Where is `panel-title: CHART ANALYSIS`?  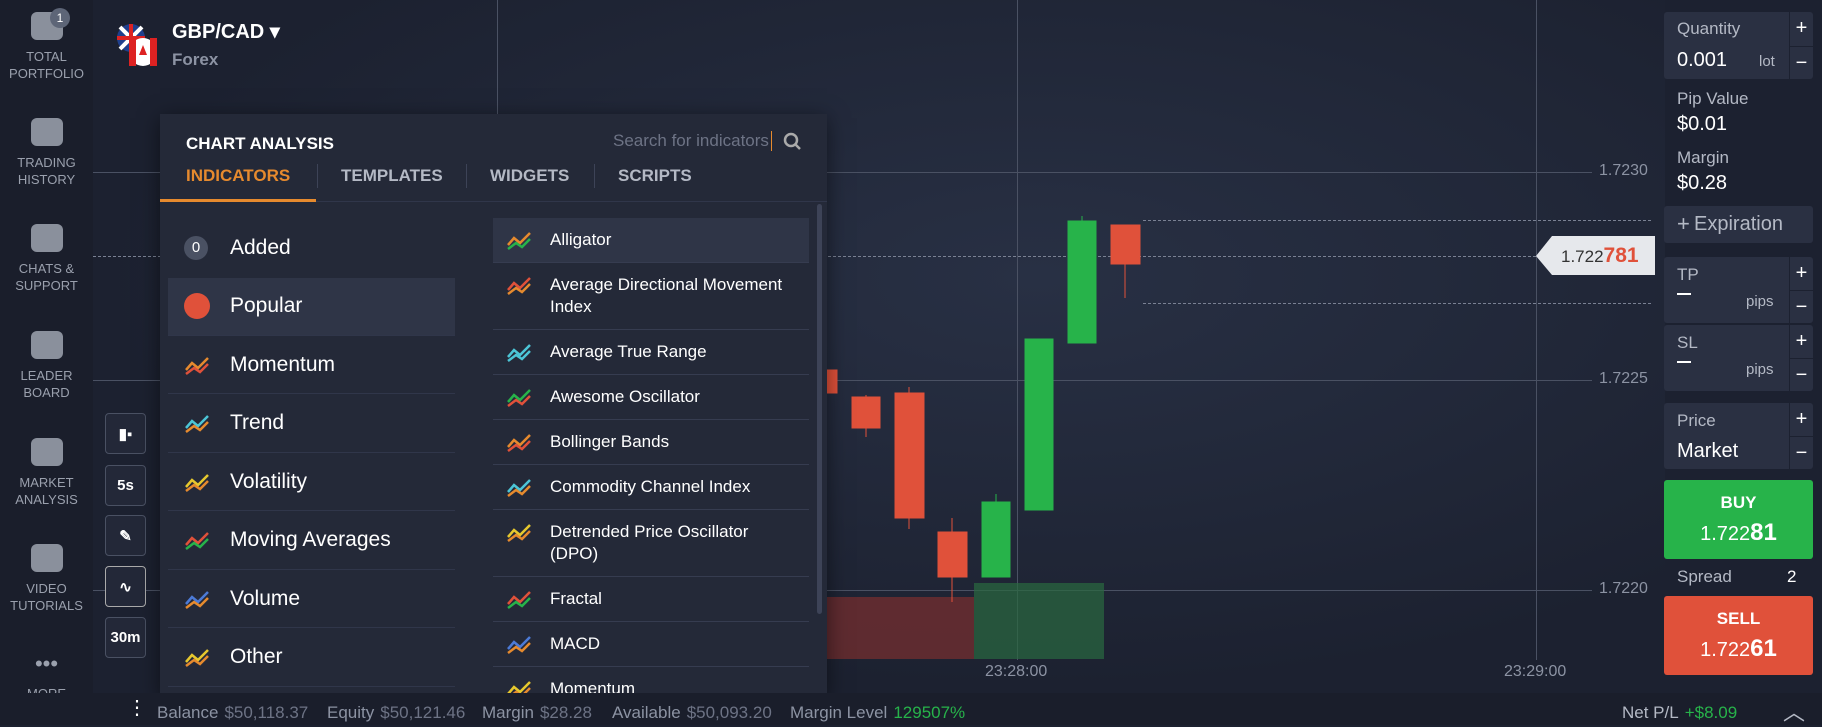 panel-title: CHART ANALYSIS is located at coordinates (260, 143).